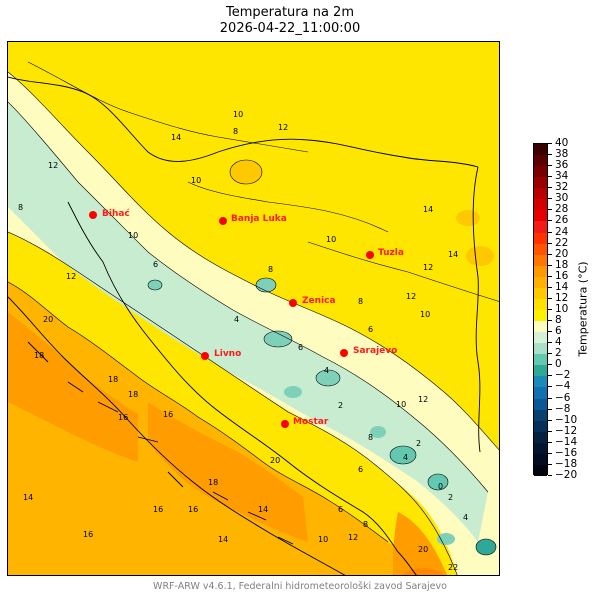  I want to click on colorbar-tick-label: 26, so click(562, 220).